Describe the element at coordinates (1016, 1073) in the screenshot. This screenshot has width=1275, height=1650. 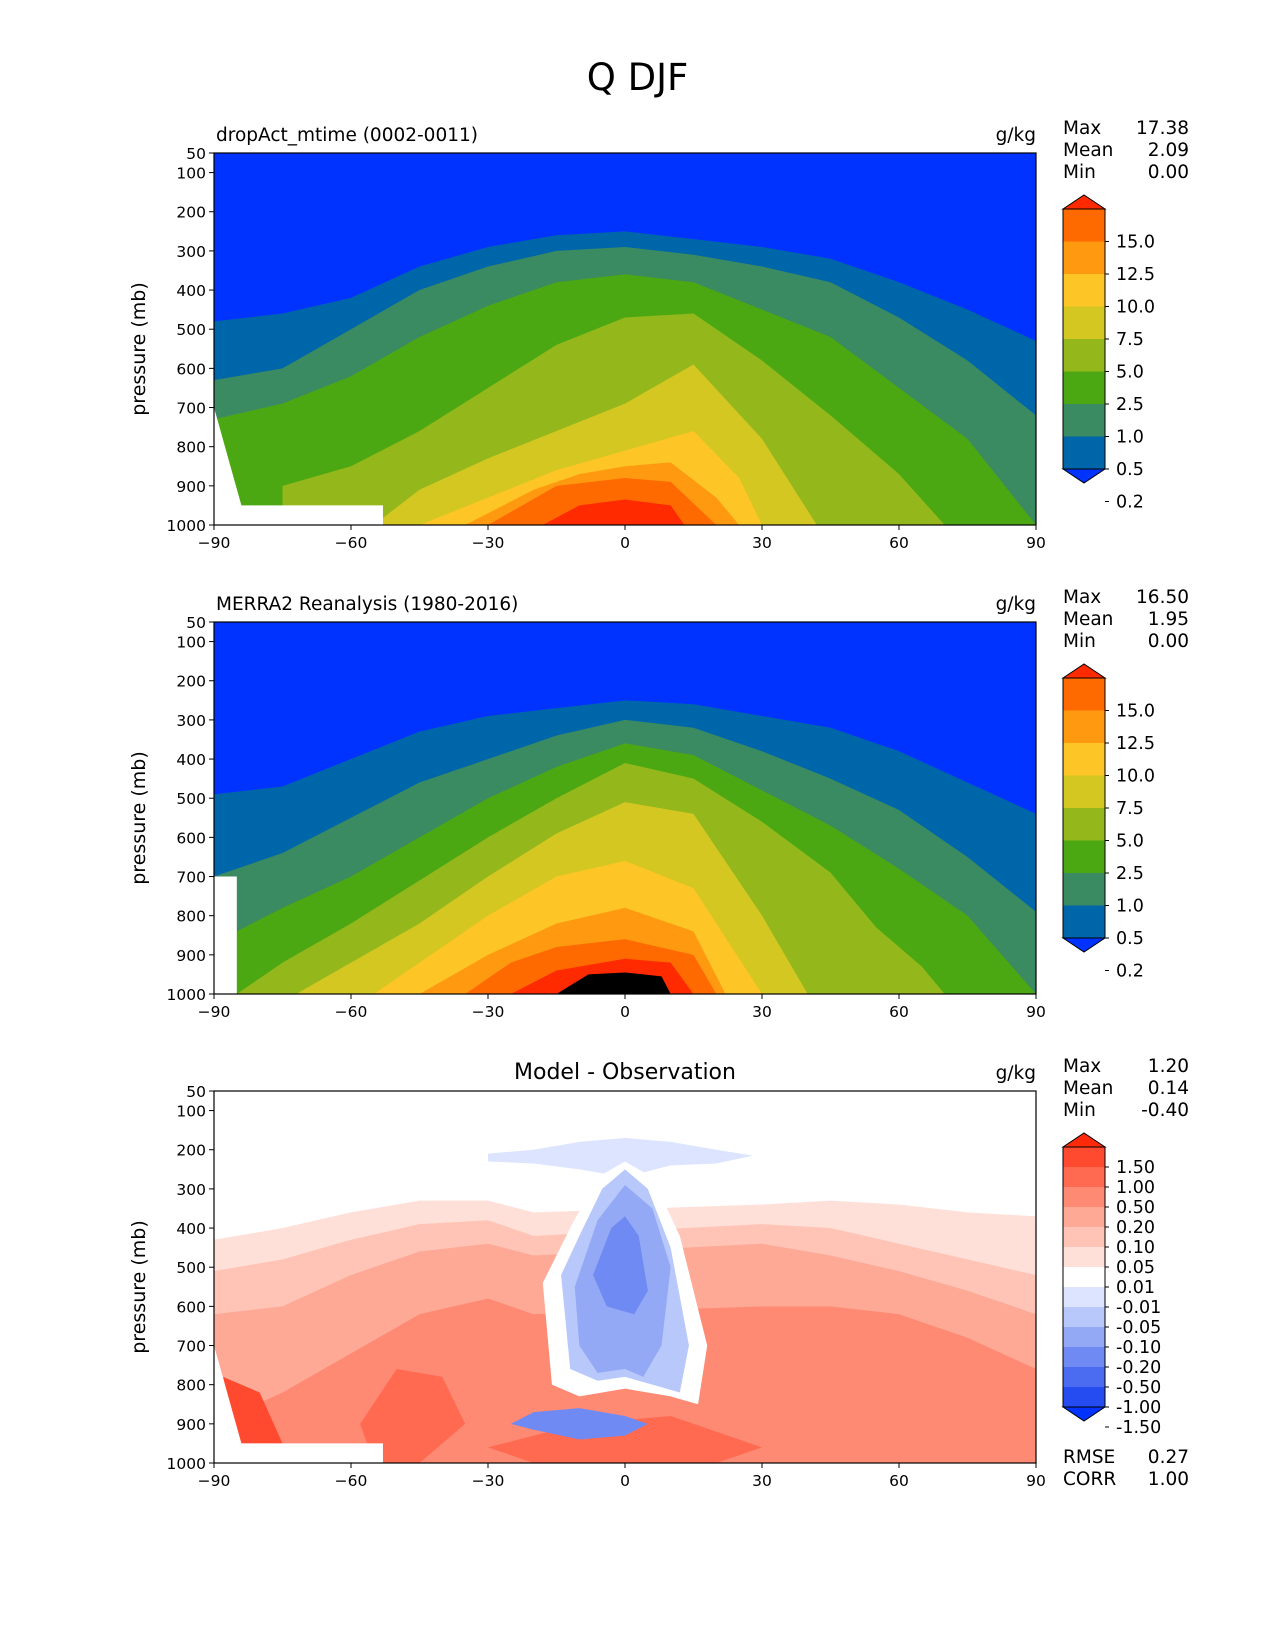
I see `units-label: g/kg` at that location.